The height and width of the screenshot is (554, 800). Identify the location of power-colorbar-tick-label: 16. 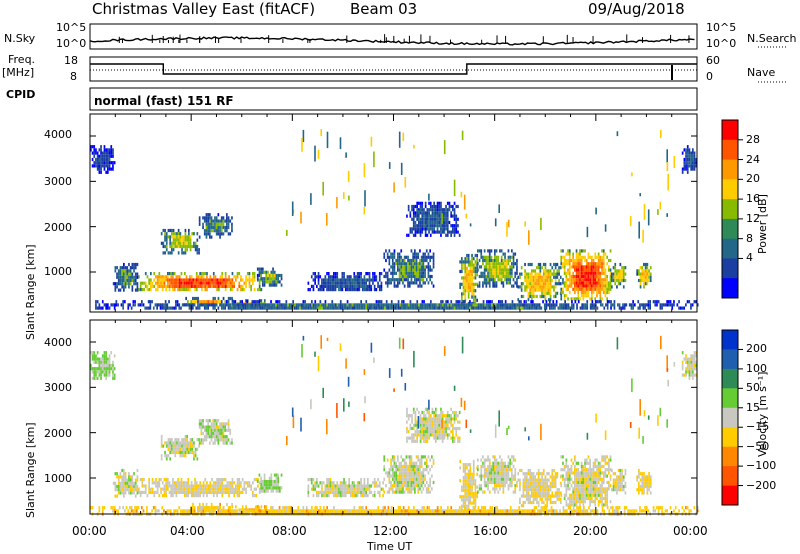
(753, 199).